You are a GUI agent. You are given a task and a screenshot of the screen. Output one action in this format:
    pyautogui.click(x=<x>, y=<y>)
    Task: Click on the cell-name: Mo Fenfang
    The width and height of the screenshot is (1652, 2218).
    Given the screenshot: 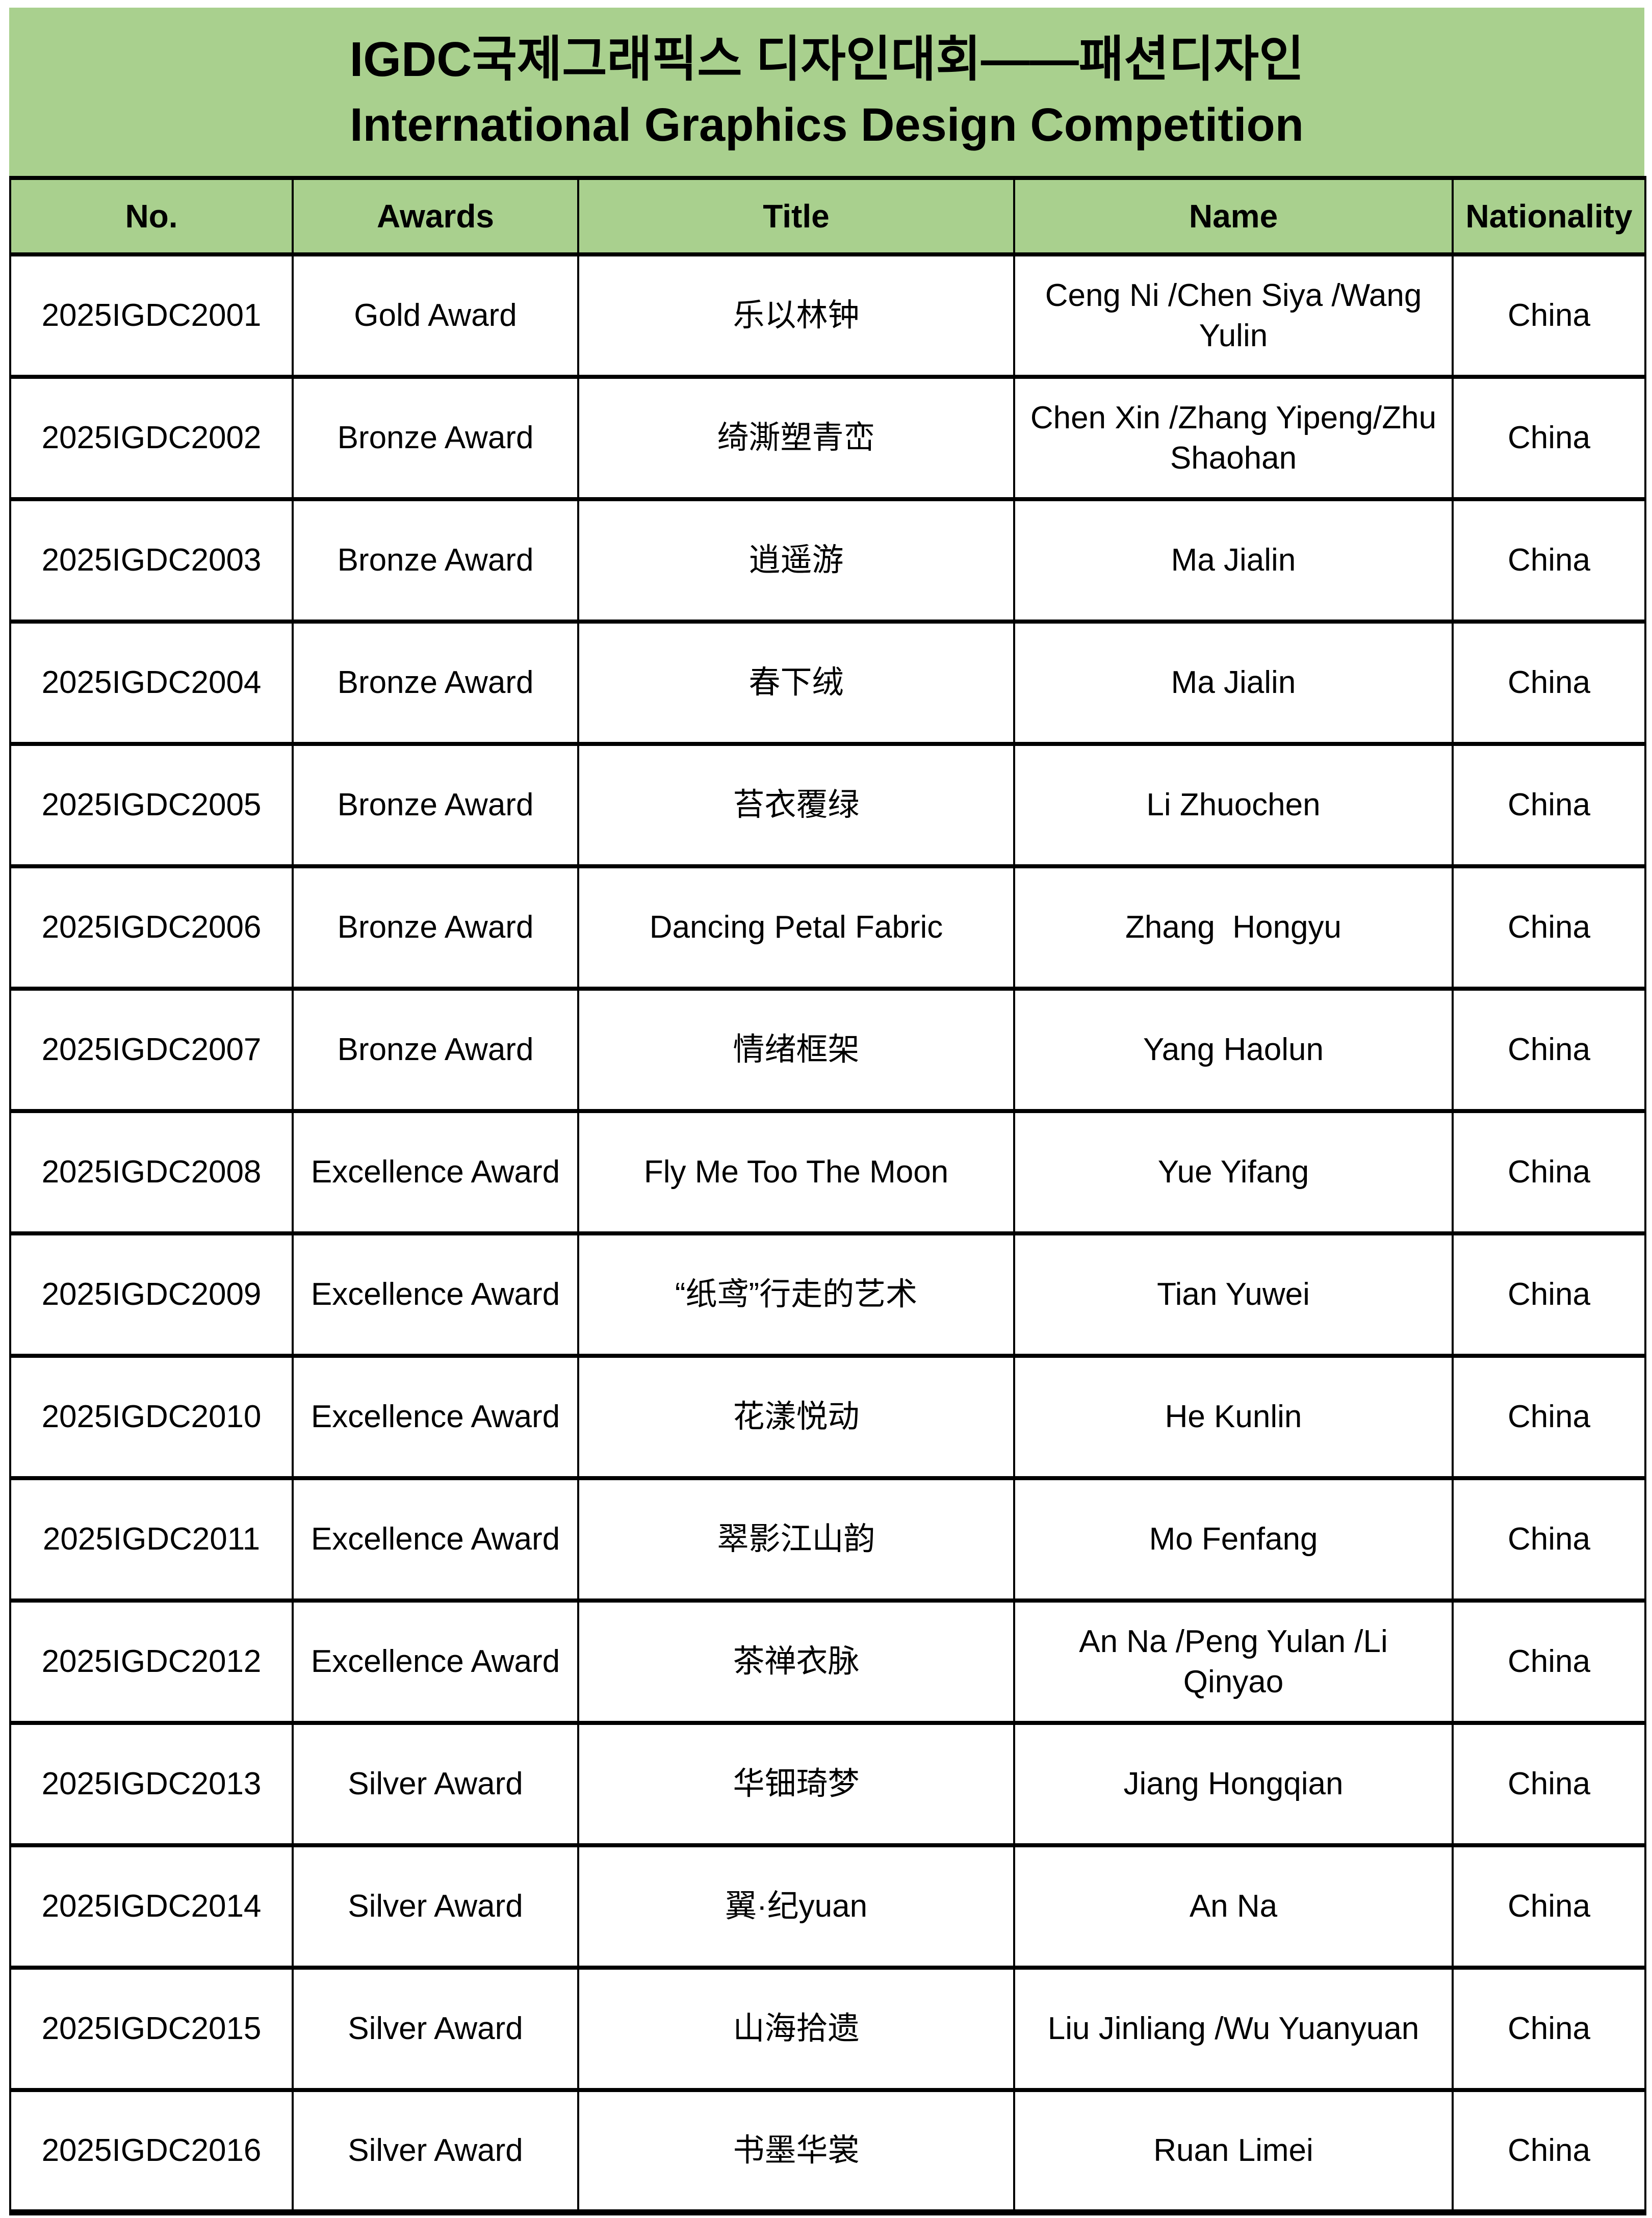 What is the action you would take?
    pyautogui.click(x=1233, y=1539)
    